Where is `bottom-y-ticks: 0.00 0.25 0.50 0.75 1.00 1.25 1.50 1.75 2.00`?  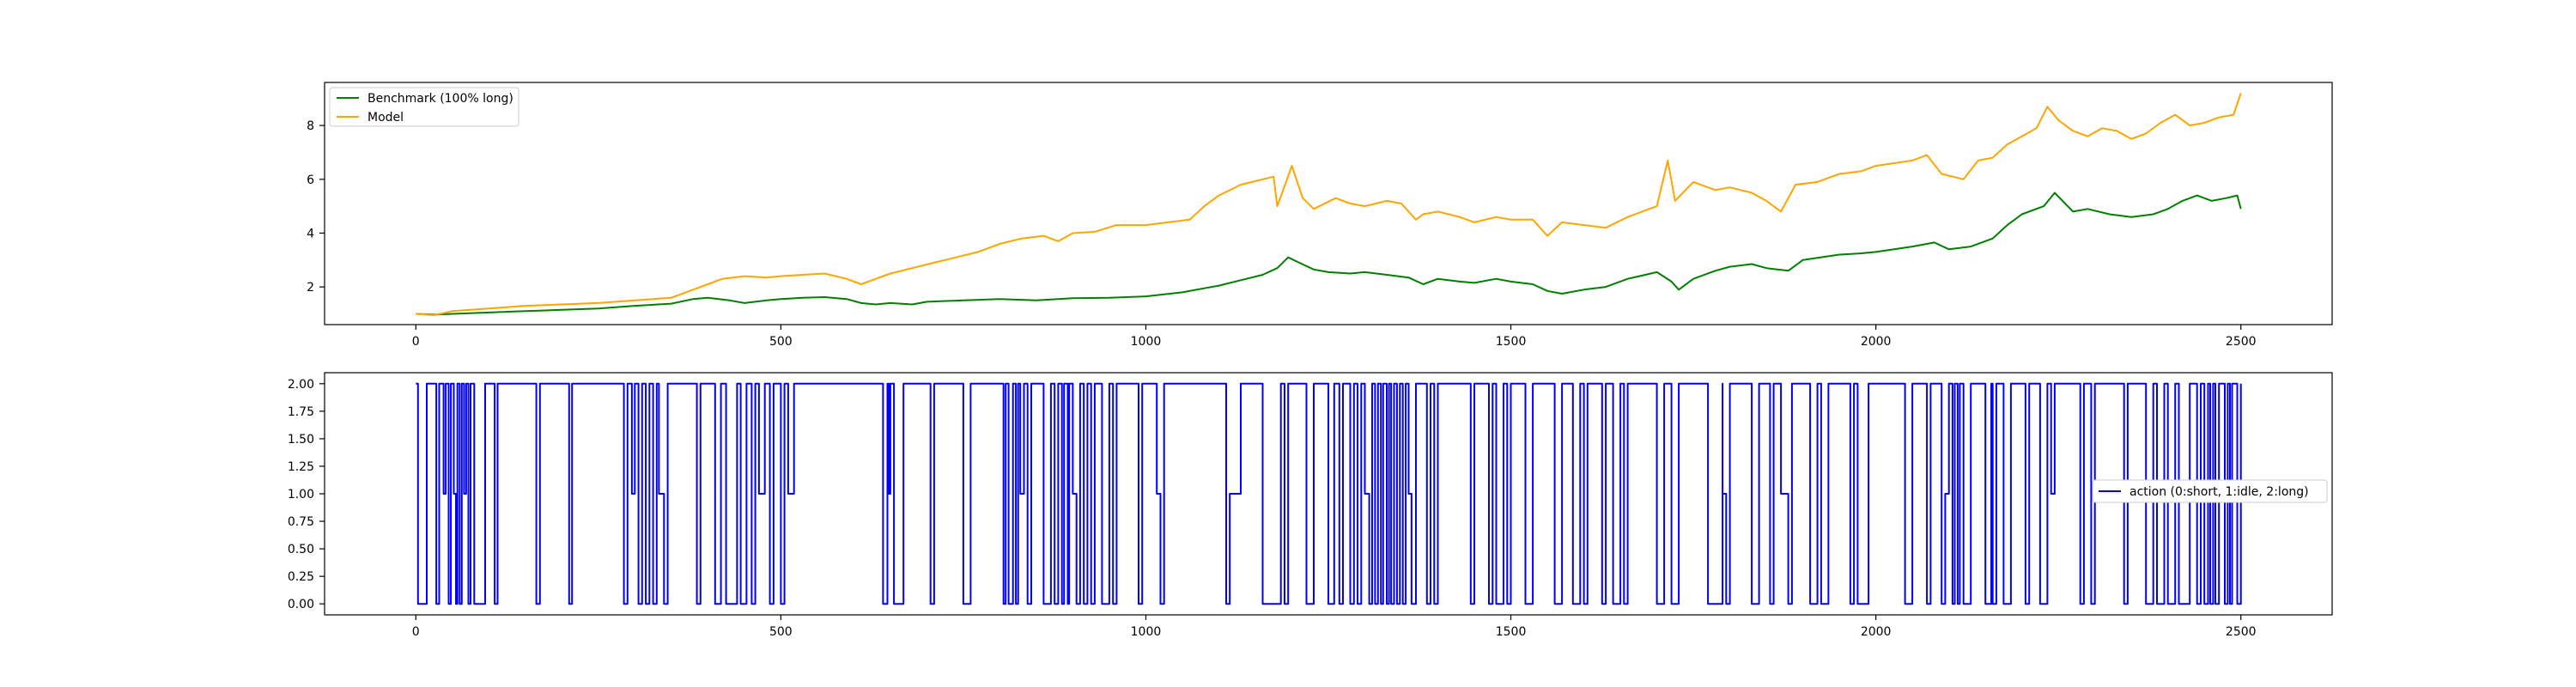
bottom-y-ticks: 0.00 0.25 0.50 0.75 1.00 1.25 1.50 1.75 2.00 is located at coordinates (306, 494).